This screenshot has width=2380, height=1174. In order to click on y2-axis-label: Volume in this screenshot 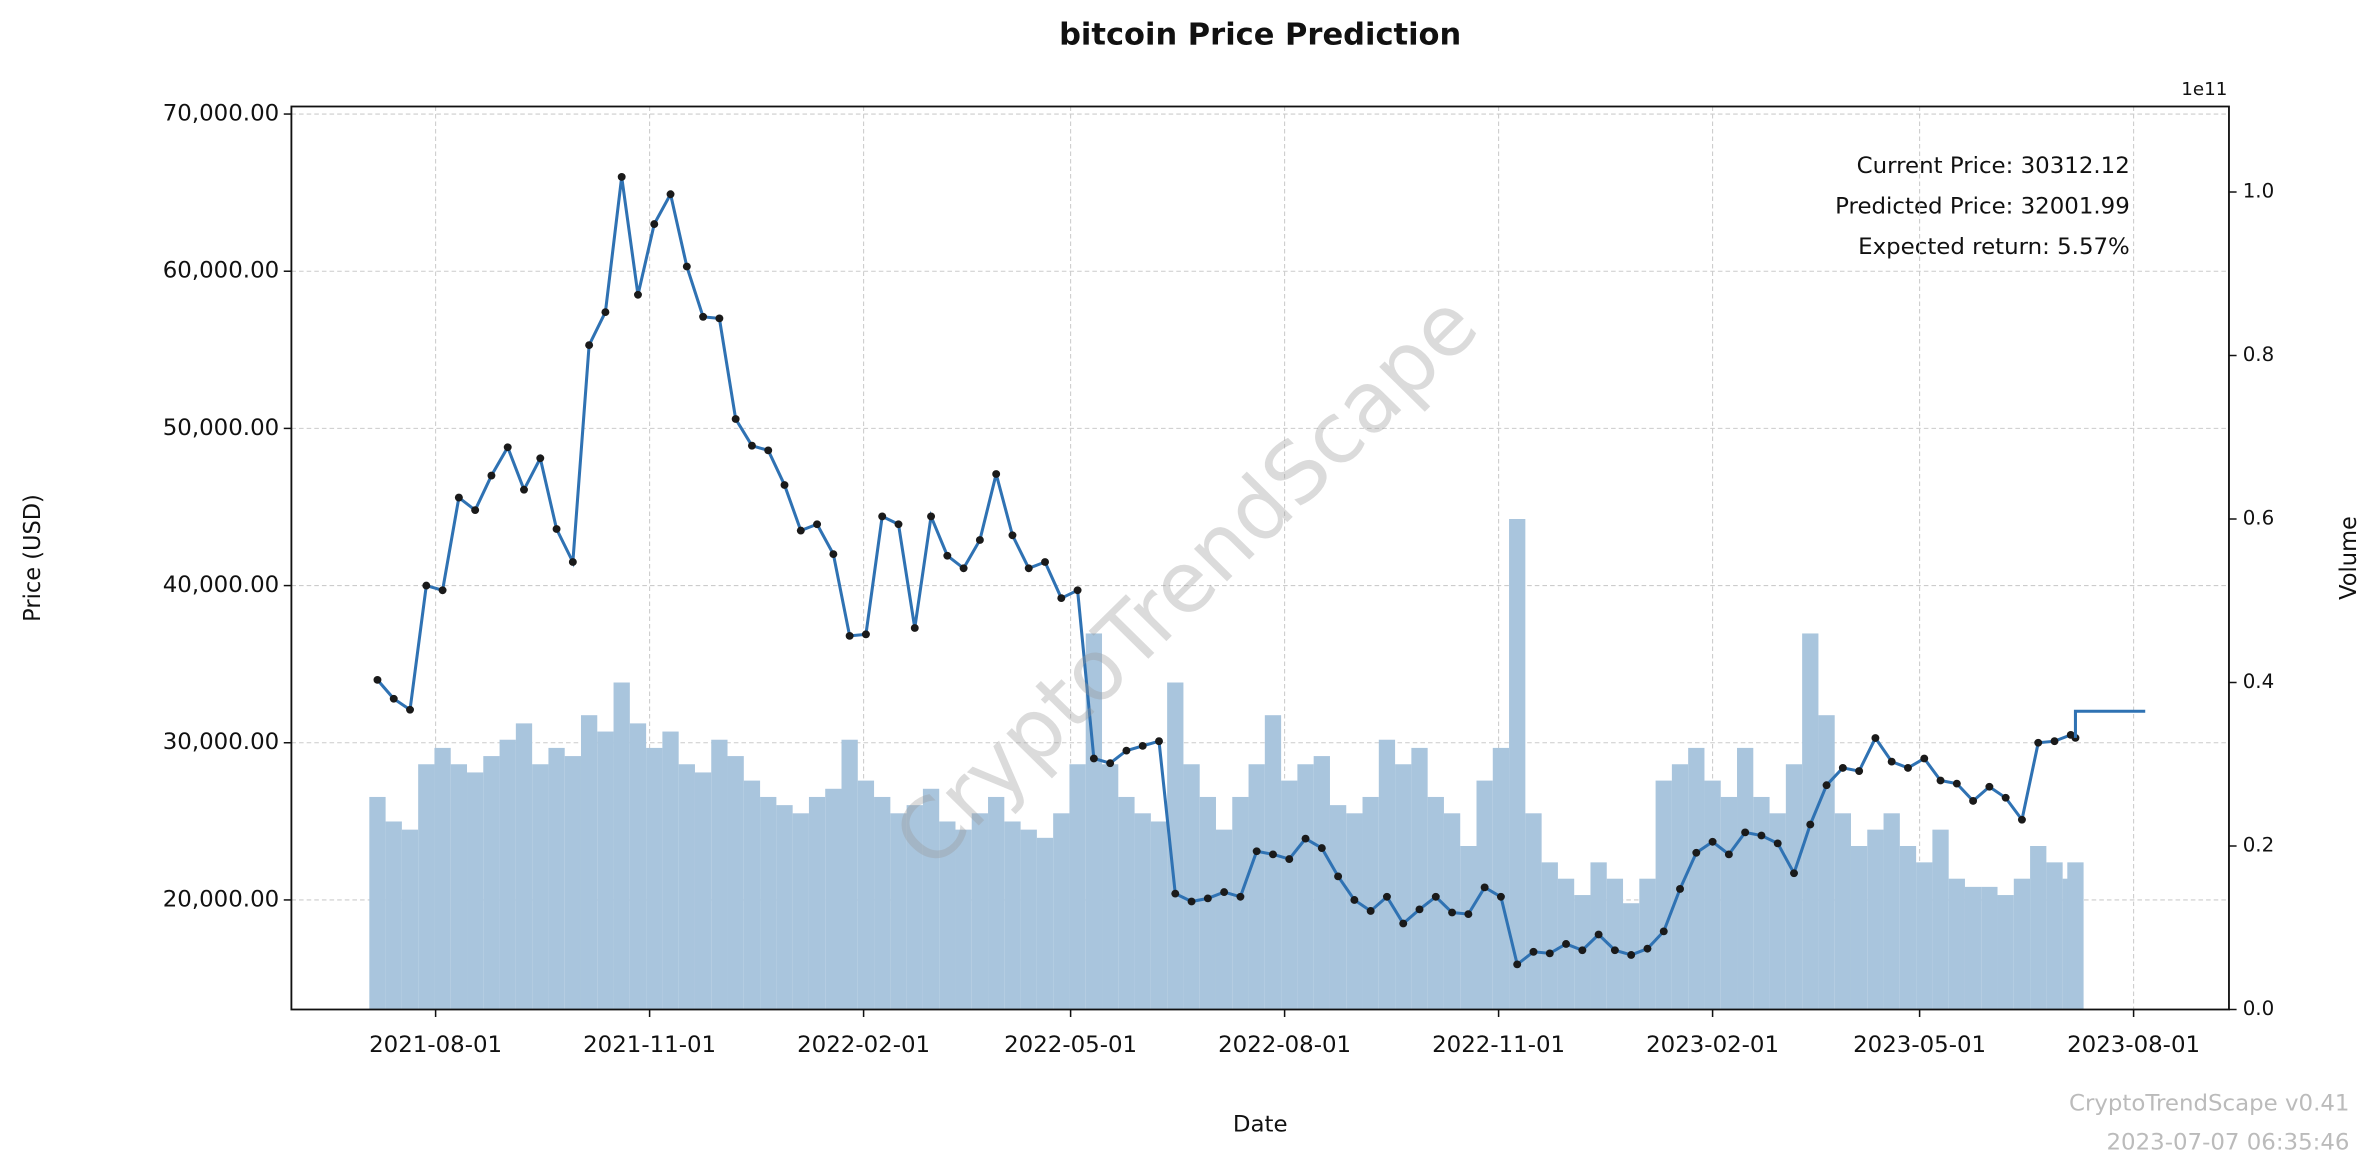, I will do `click(2349, 558)`.